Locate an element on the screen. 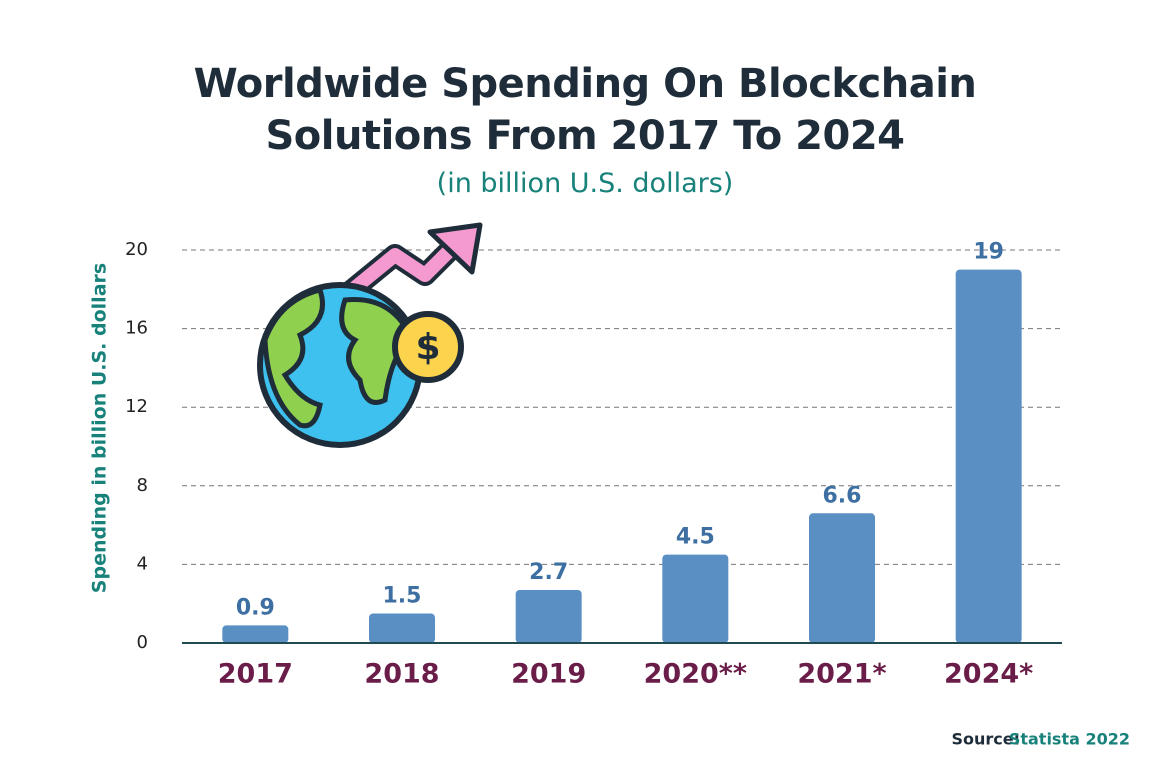  x-tick-label: 2021* is located at coordinates (841, 674).